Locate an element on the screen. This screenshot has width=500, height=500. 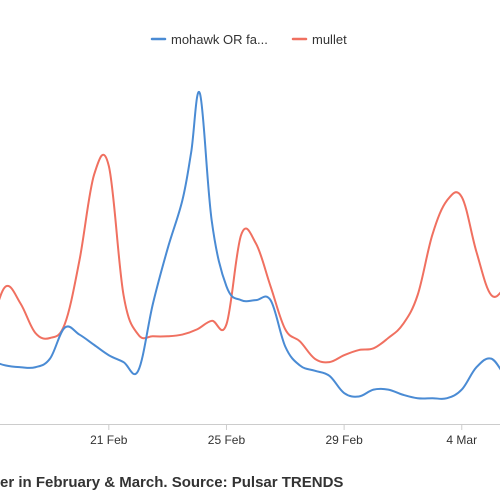
legend-item-mullet: mullet is located at coordinates (319, 39).